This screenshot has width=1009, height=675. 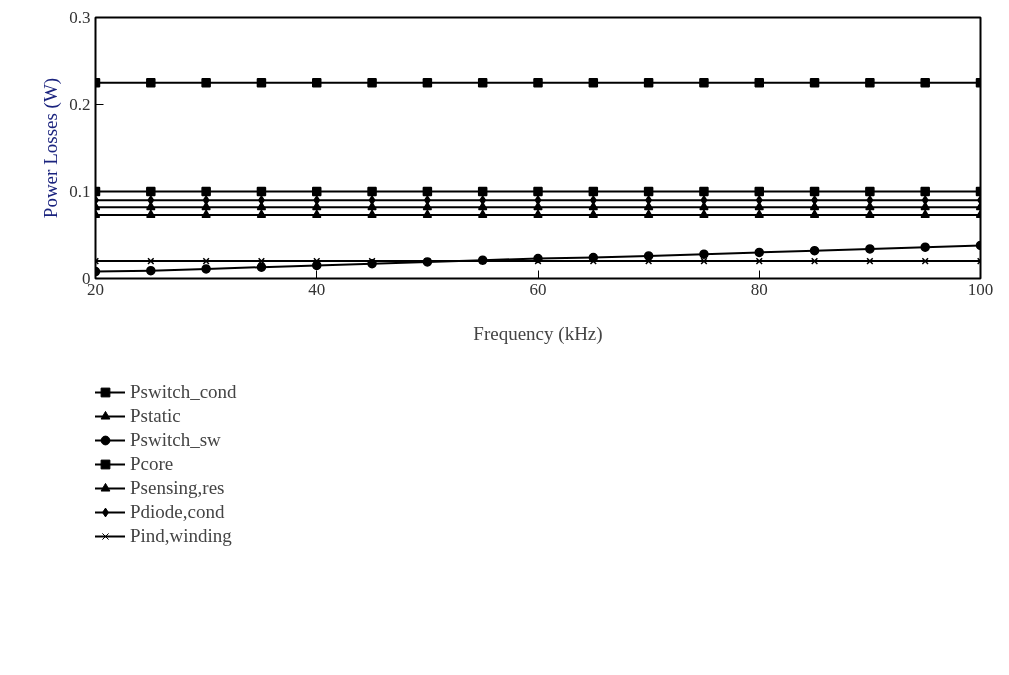 What do you see at coordinates (183, 392) in the screenshot?
I see `legend-label: Pswitch_cond` at bounding box center [183, 392].